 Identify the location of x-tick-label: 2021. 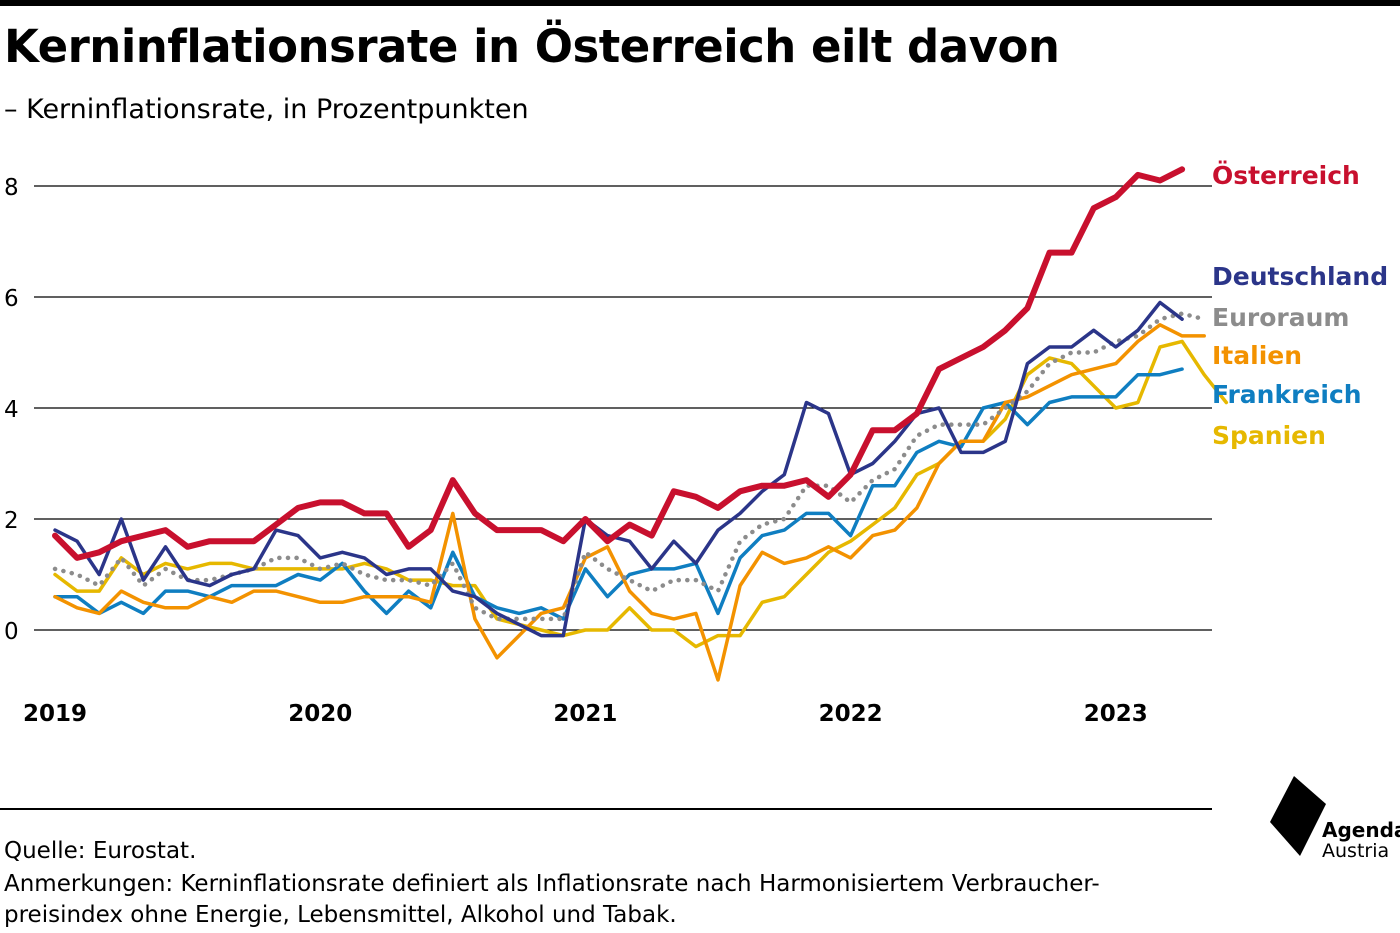
(585, 714).